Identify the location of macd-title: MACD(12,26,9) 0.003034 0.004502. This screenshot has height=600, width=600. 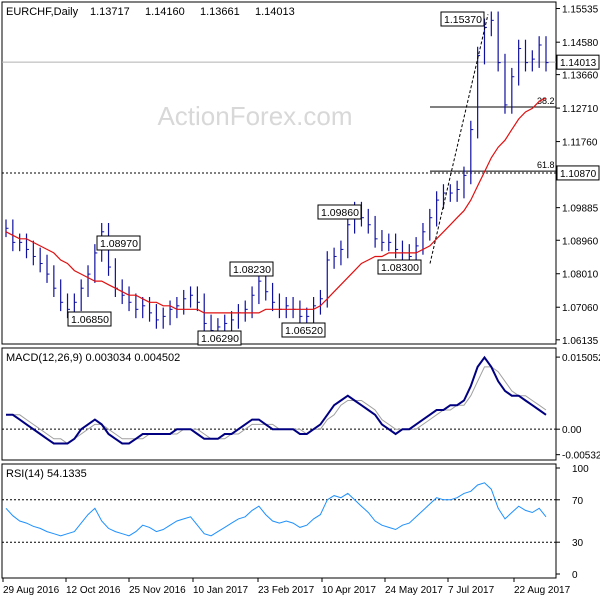
(93, 358).